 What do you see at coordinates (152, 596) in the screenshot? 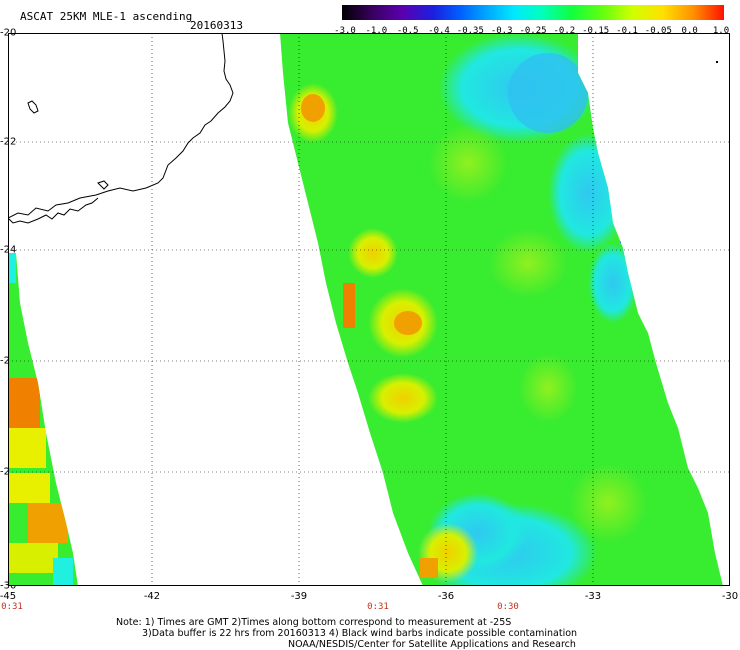
I see `lon-label-42: -42` at bounding box center [152, 596].